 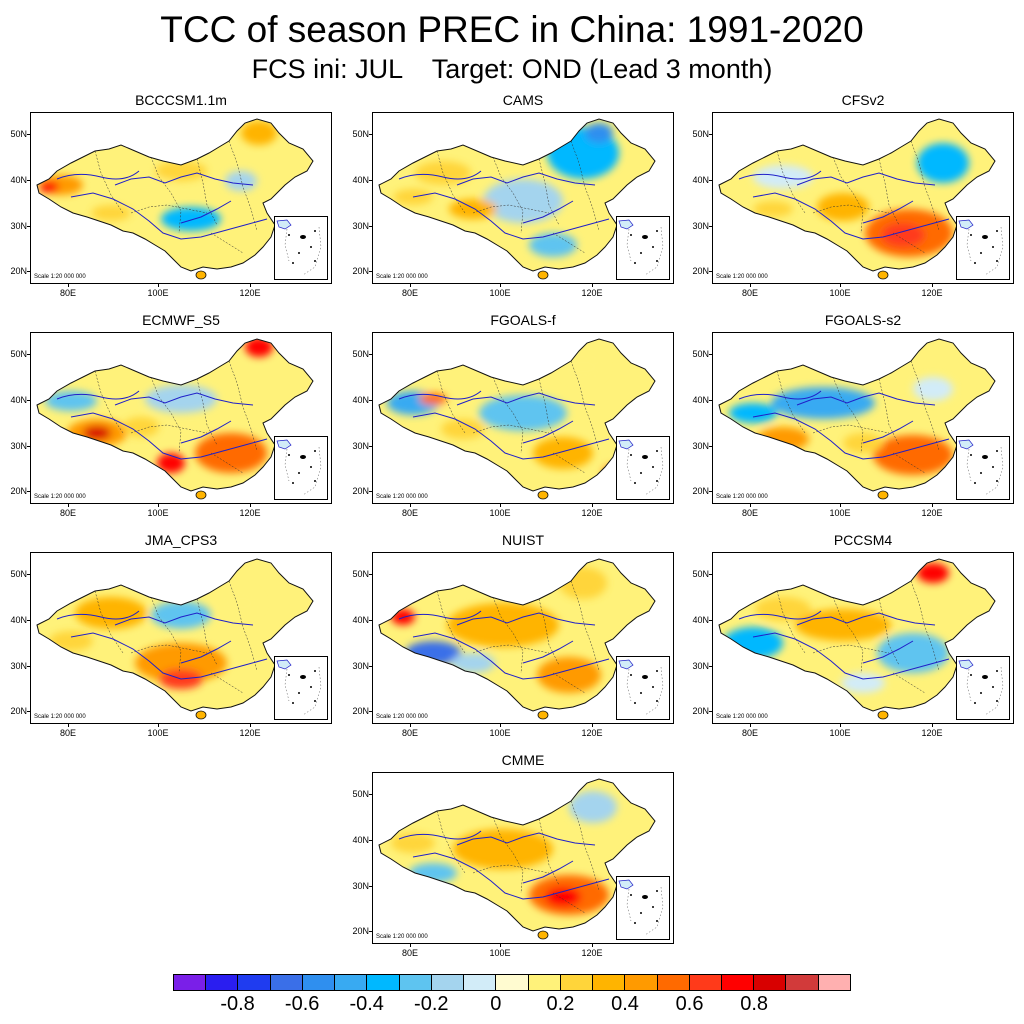 I want to click on figure-subtitle: FCS ini: JUL Target: OND (Lead 3 month), so click(x=512, y=69).